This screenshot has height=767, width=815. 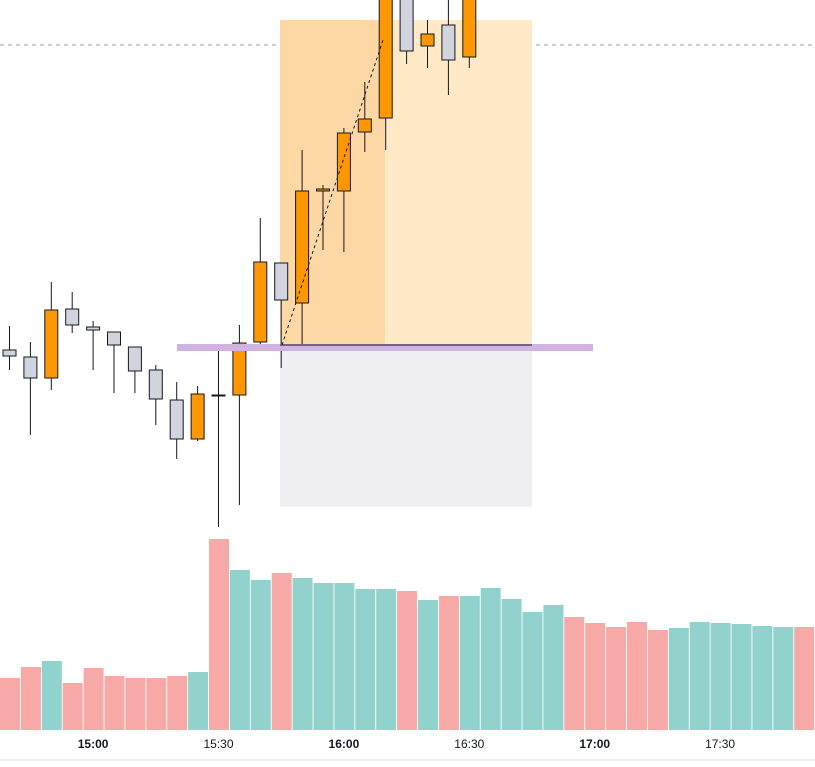 What do you see at coordinates (385, 347) in the screenshot?
I see `entry-line` at bounding box center [385, 347].